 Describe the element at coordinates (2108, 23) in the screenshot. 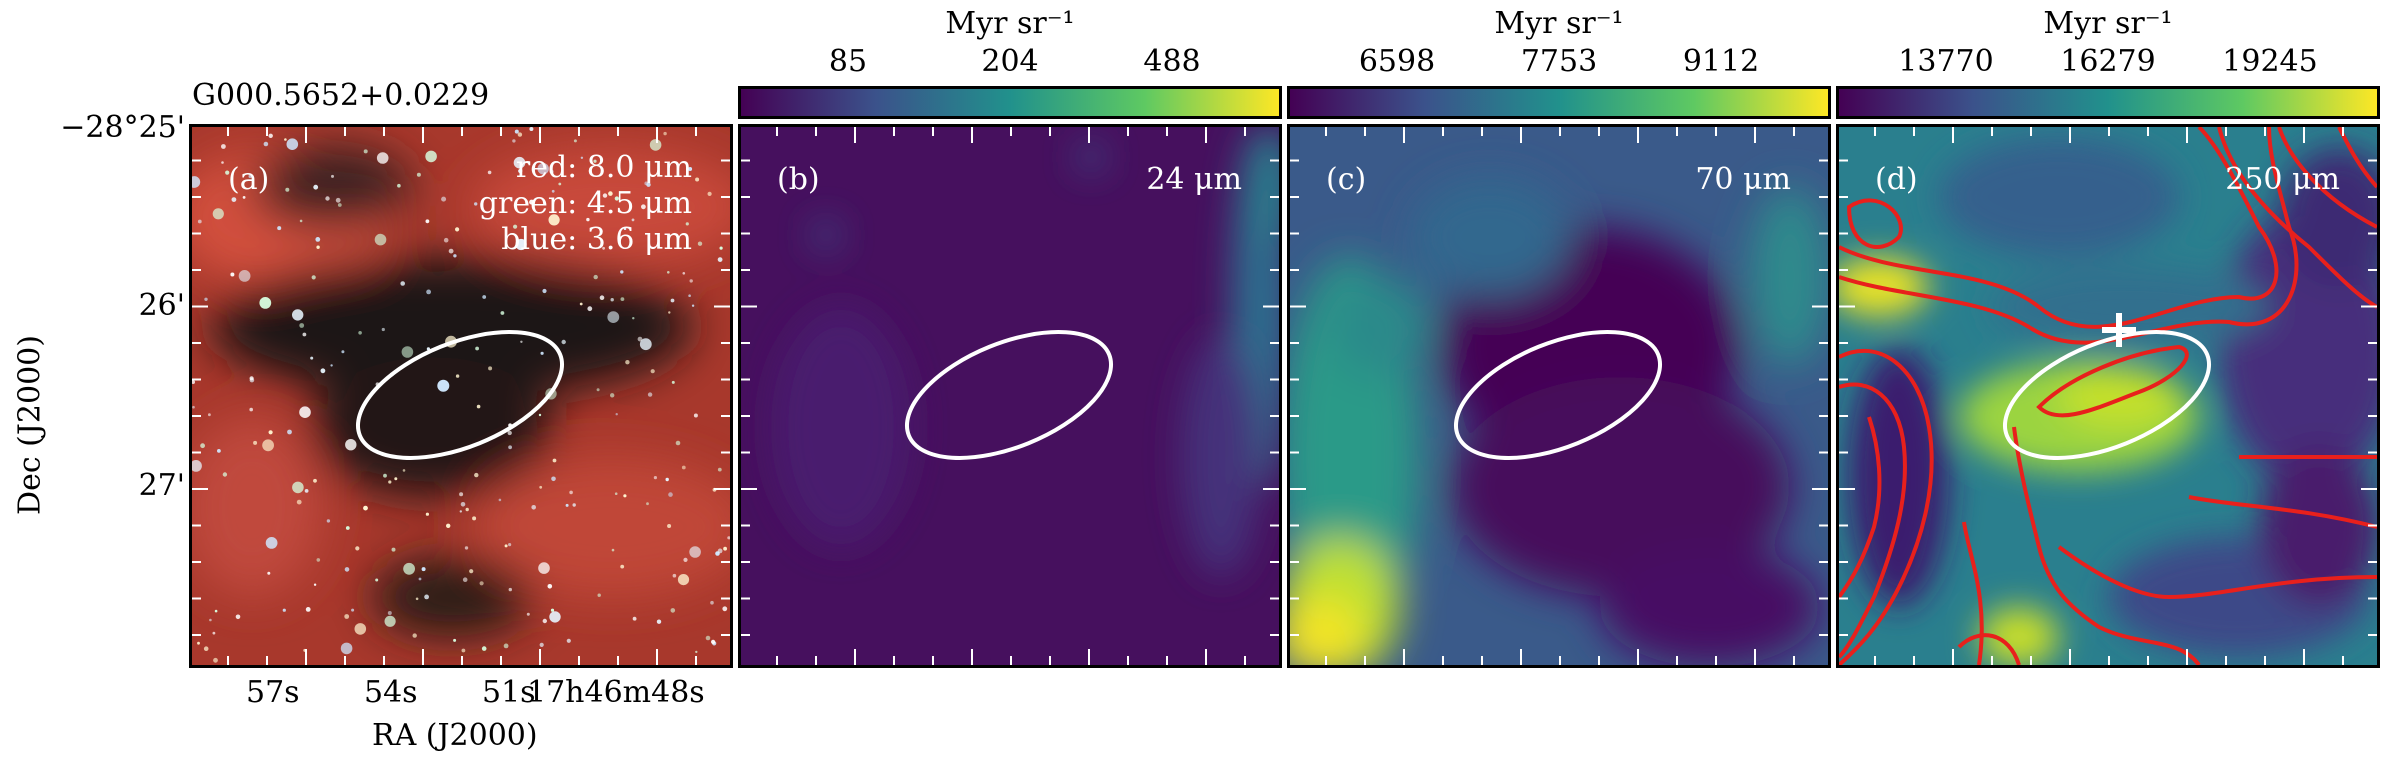

I see `colorbar-unit: Myr sr⁻¹` at that location.